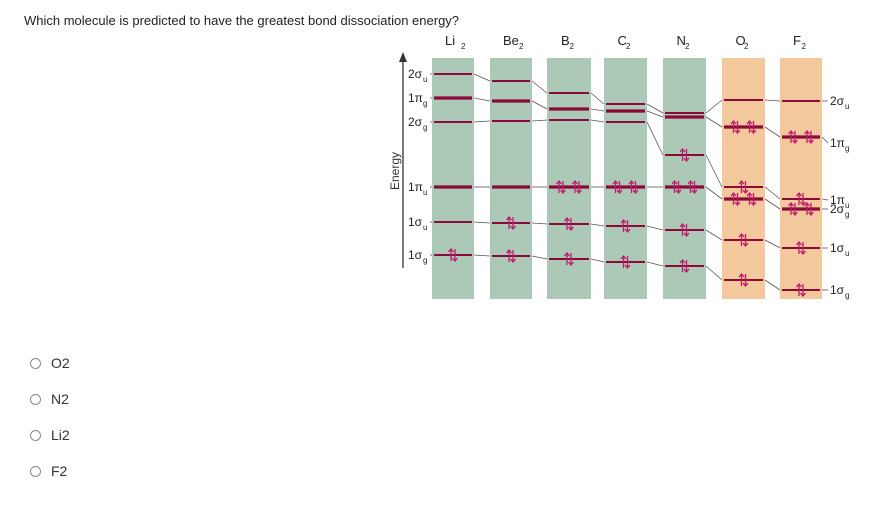 This screenshot has height=514, width=891. I want to click on axis-label-energy: Energy, so click(395, 171).